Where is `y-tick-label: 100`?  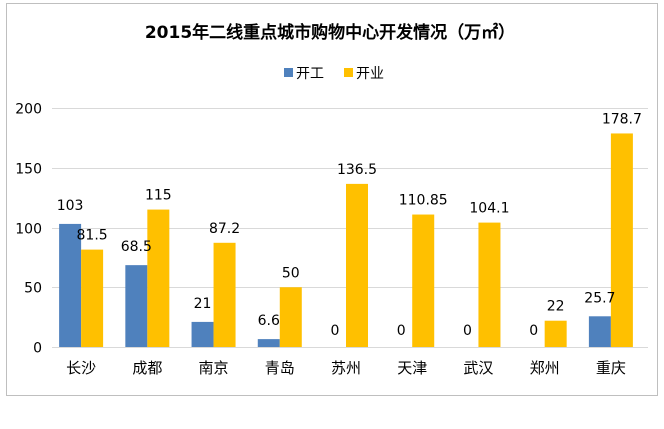 y-tick-label: 100 is located at coordinates (28, 230).